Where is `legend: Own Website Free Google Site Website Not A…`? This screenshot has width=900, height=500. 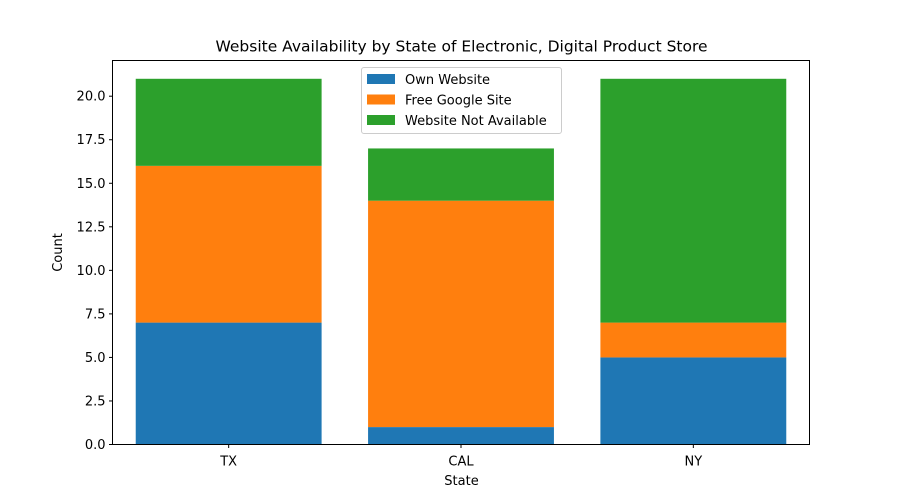
legend: Own Website Free Google Site Website Not A… is located at coordinates (461, 100).